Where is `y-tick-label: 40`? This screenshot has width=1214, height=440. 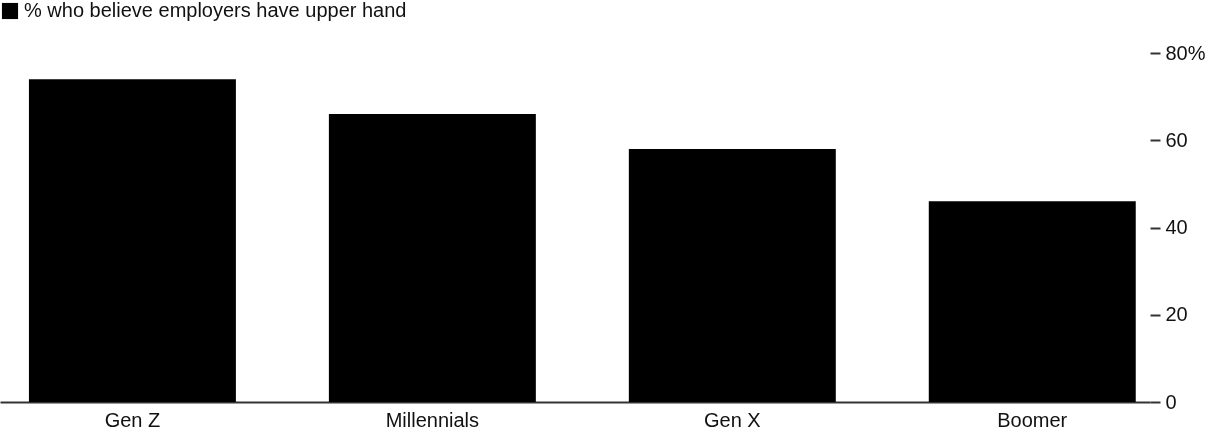
y-tick-label: 40 is located at coordinates (1176, 227).